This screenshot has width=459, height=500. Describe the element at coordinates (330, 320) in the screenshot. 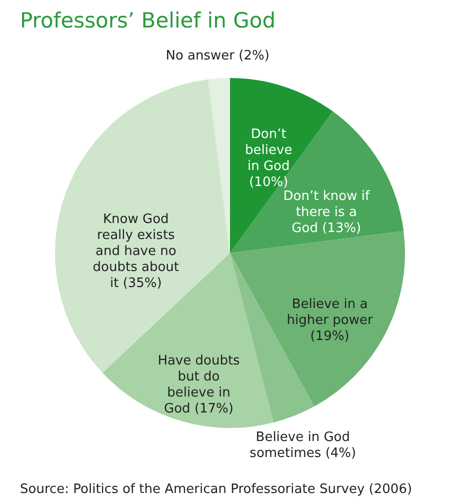

I see `slice-label: Believe in a higher power (19%)` at that location.